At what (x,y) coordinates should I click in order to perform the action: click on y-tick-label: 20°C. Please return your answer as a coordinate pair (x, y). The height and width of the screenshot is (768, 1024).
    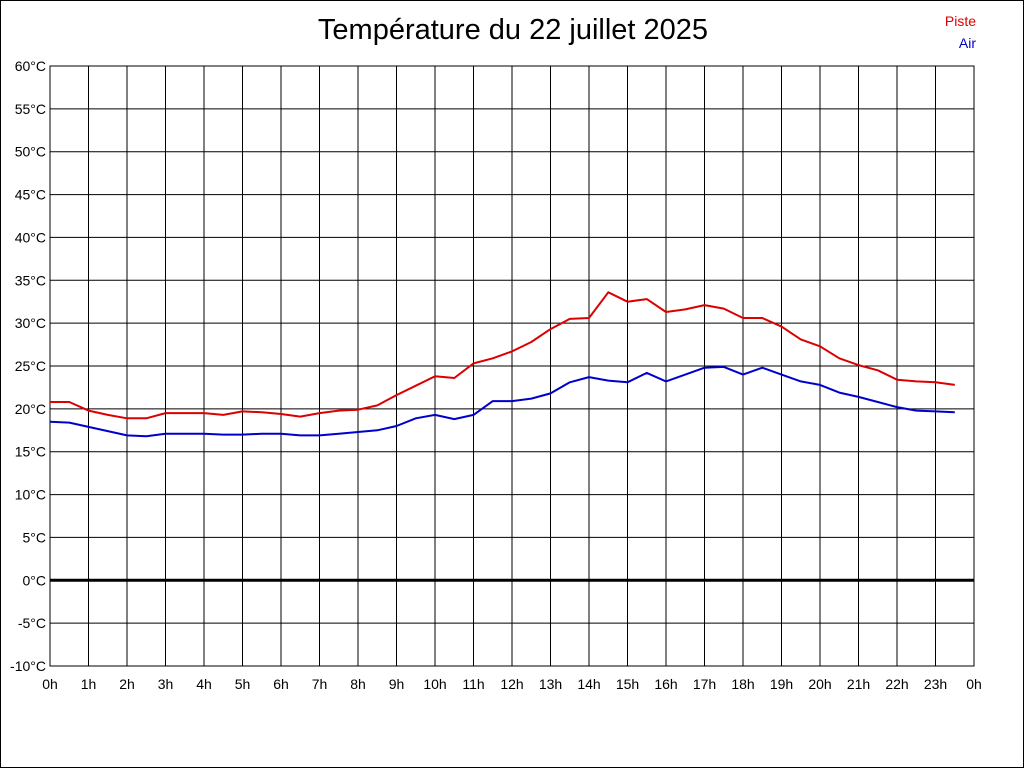
    Looking at the image, I should click on (30, 409).